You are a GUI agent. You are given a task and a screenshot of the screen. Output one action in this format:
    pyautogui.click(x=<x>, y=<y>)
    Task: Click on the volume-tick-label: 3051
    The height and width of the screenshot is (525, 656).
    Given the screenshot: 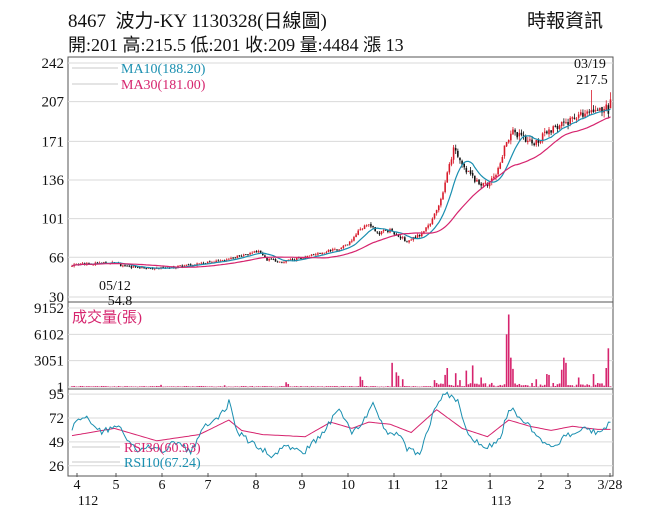 What is the action you would take?
    pyautogui.click(x=49, y=362)
    